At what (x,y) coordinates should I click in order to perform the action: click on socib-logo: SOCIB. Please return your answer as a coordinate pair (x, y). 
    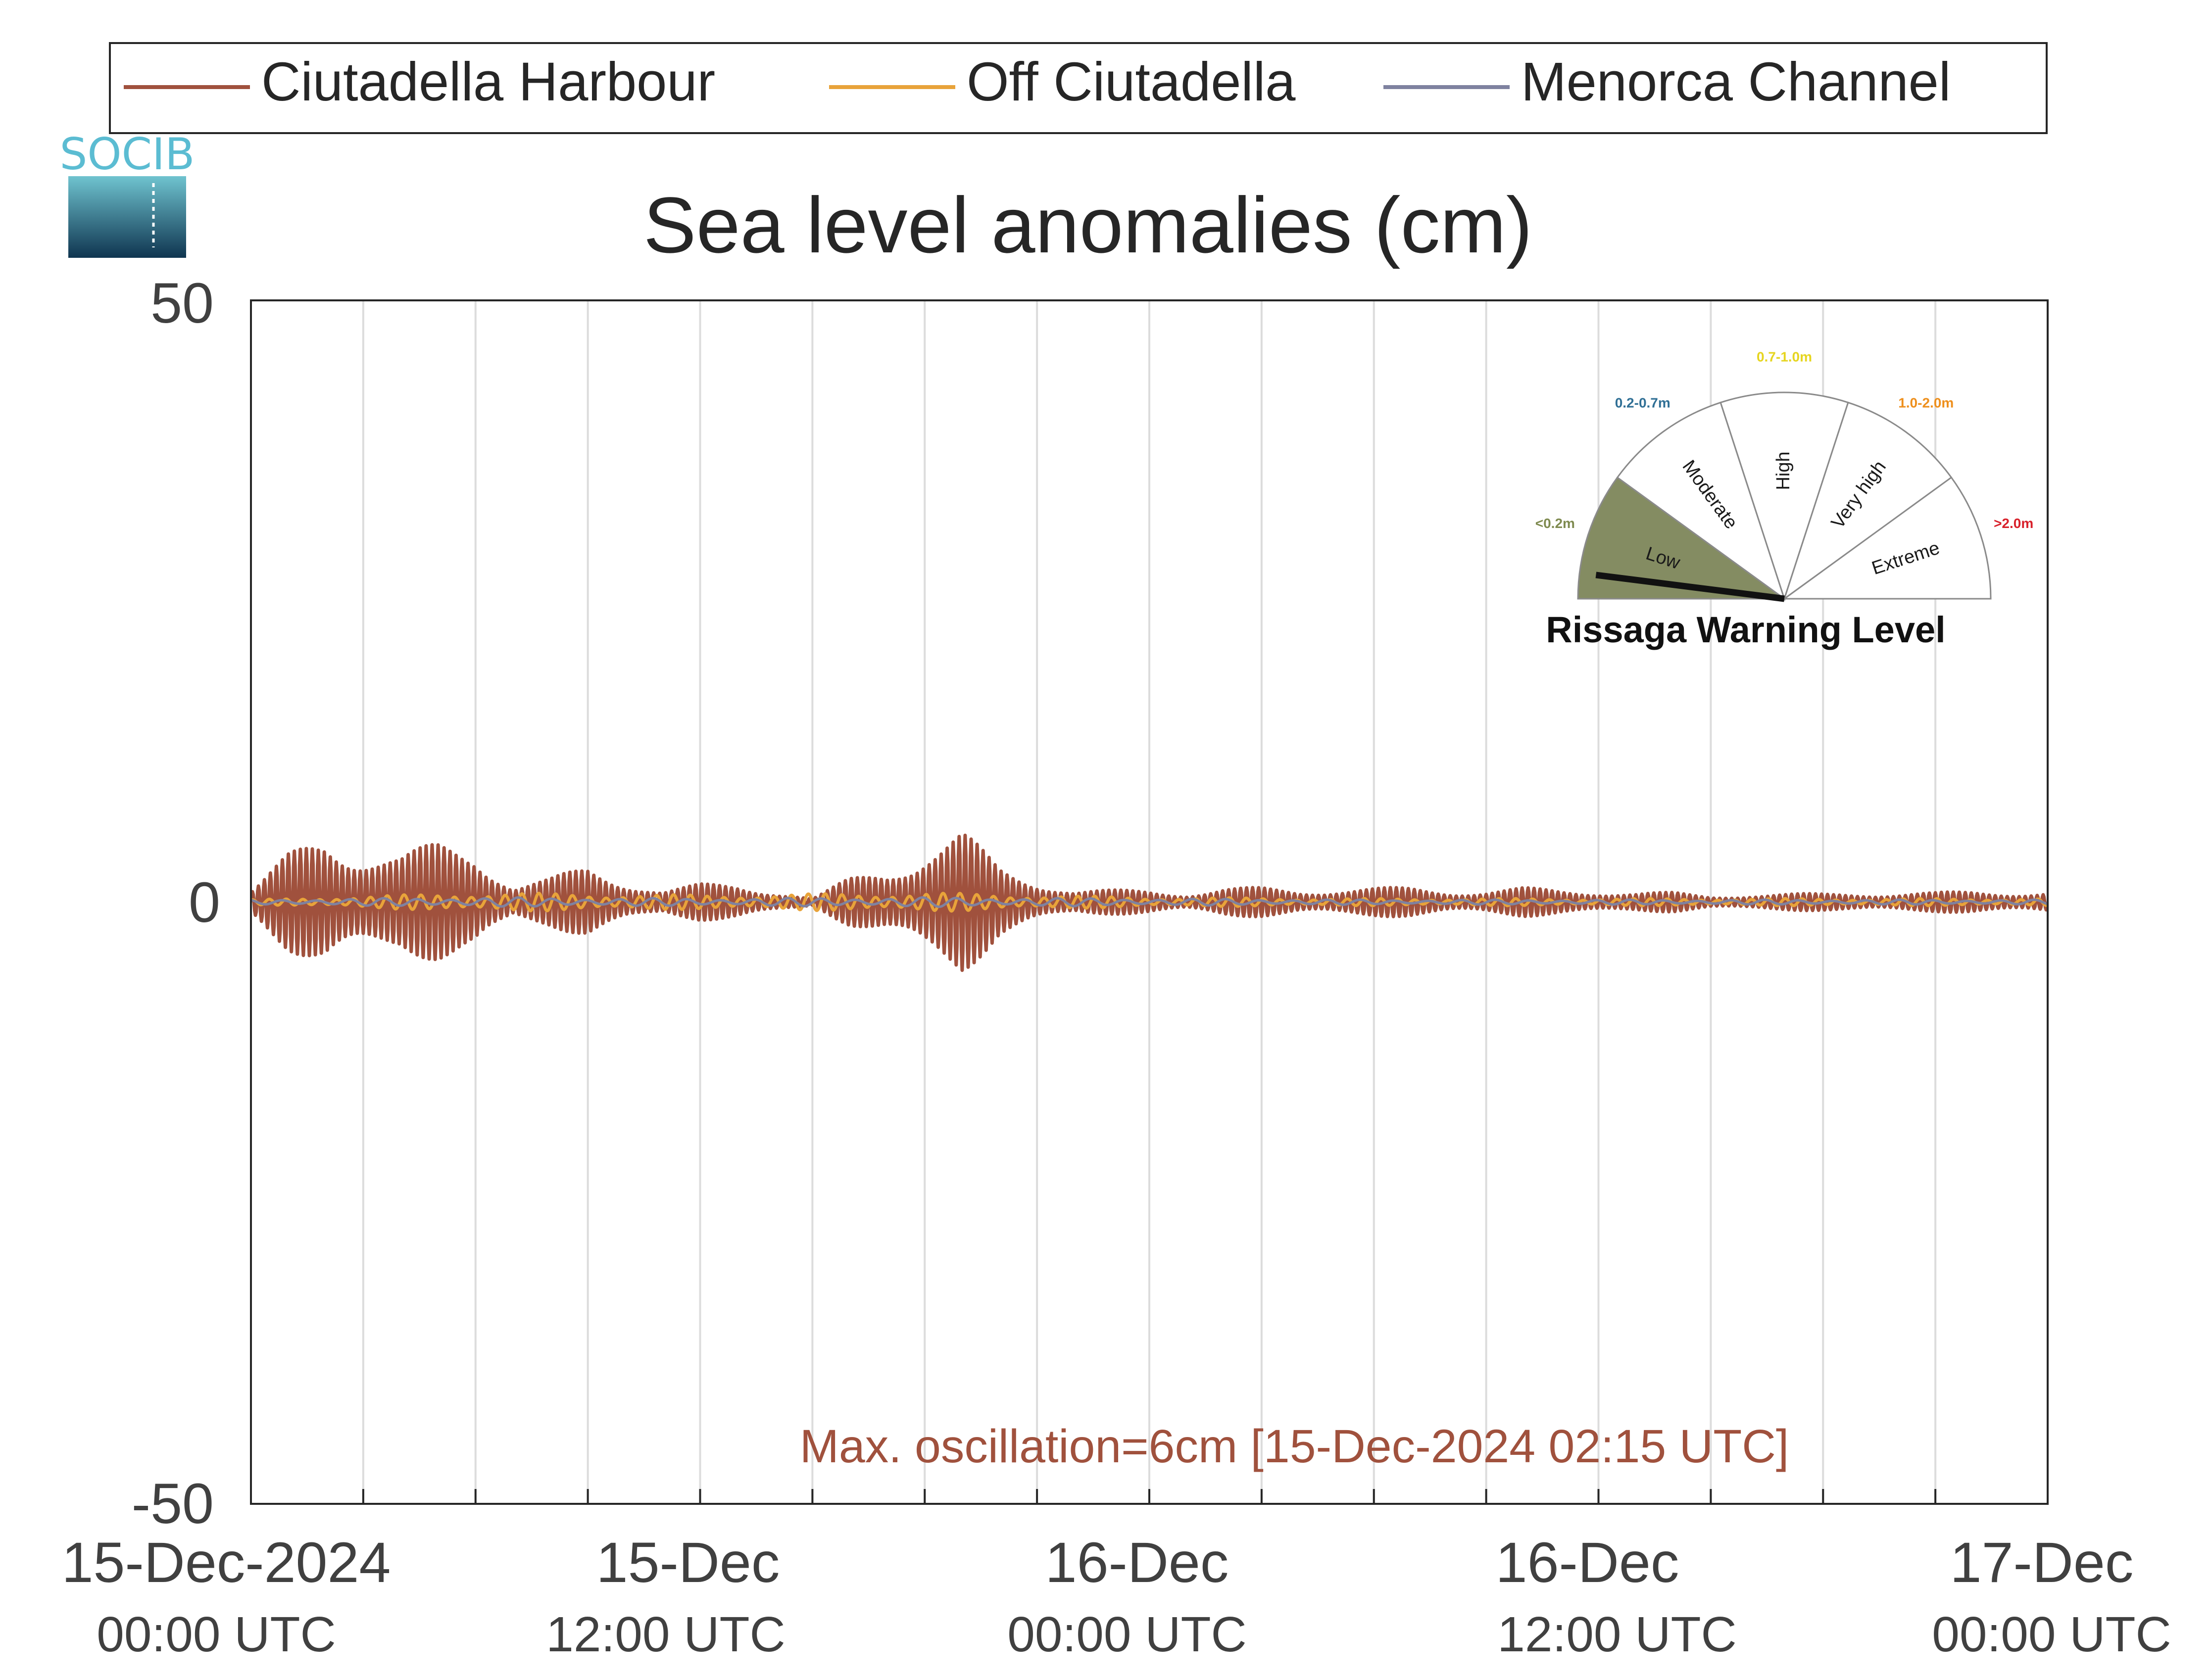
    Looking at the image, I should click on (127, 194).